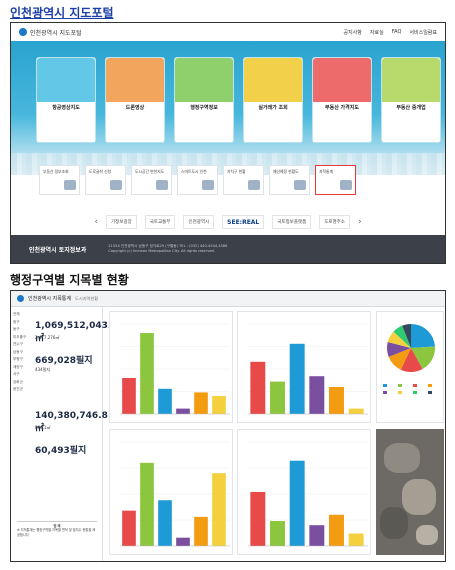 This screenshot has height=570, width=455. Describe the element at coordinates (18, 344) in the screenshot. I see `district-menu-item: 연수구` at that location.